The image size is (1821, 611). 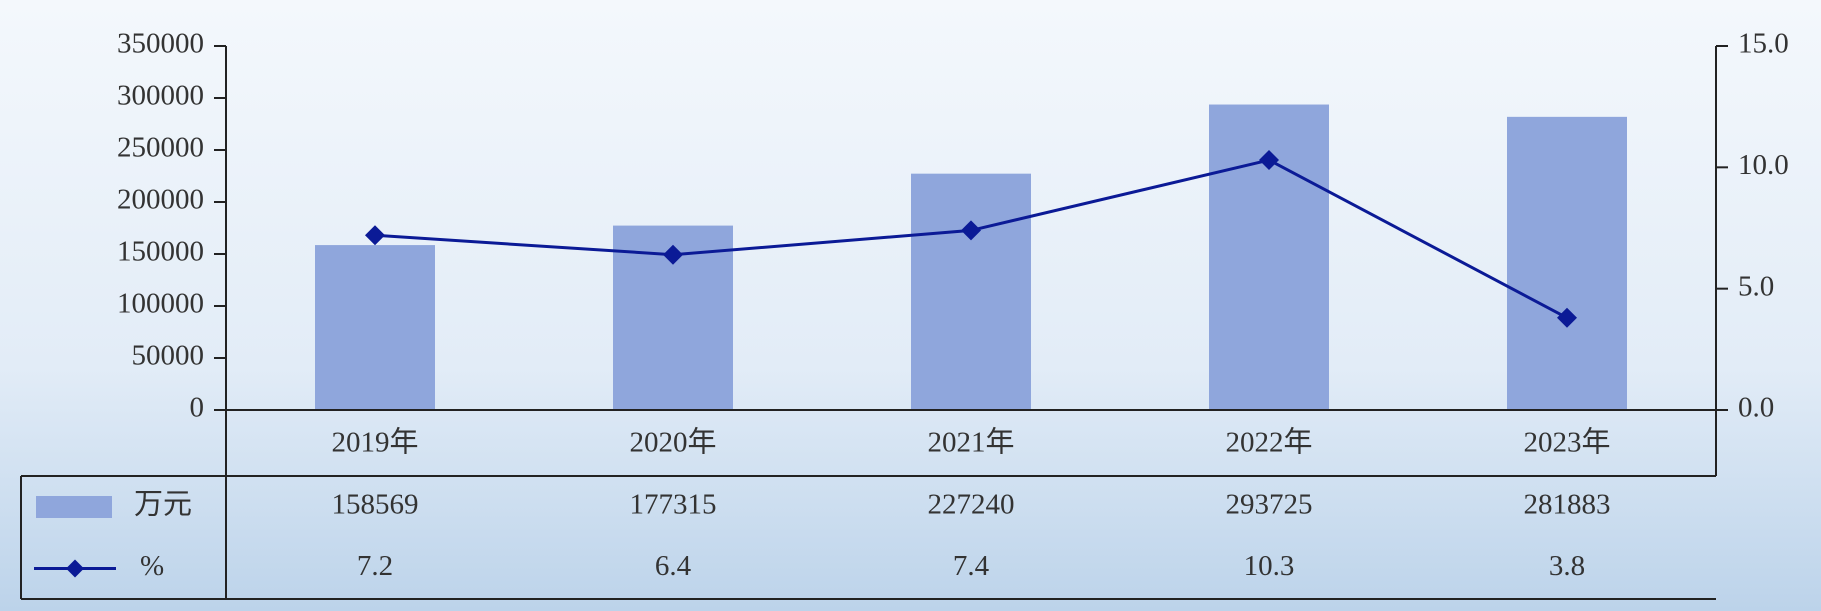 I want to click on table-value: 6.4, so click(x=673, y=566).